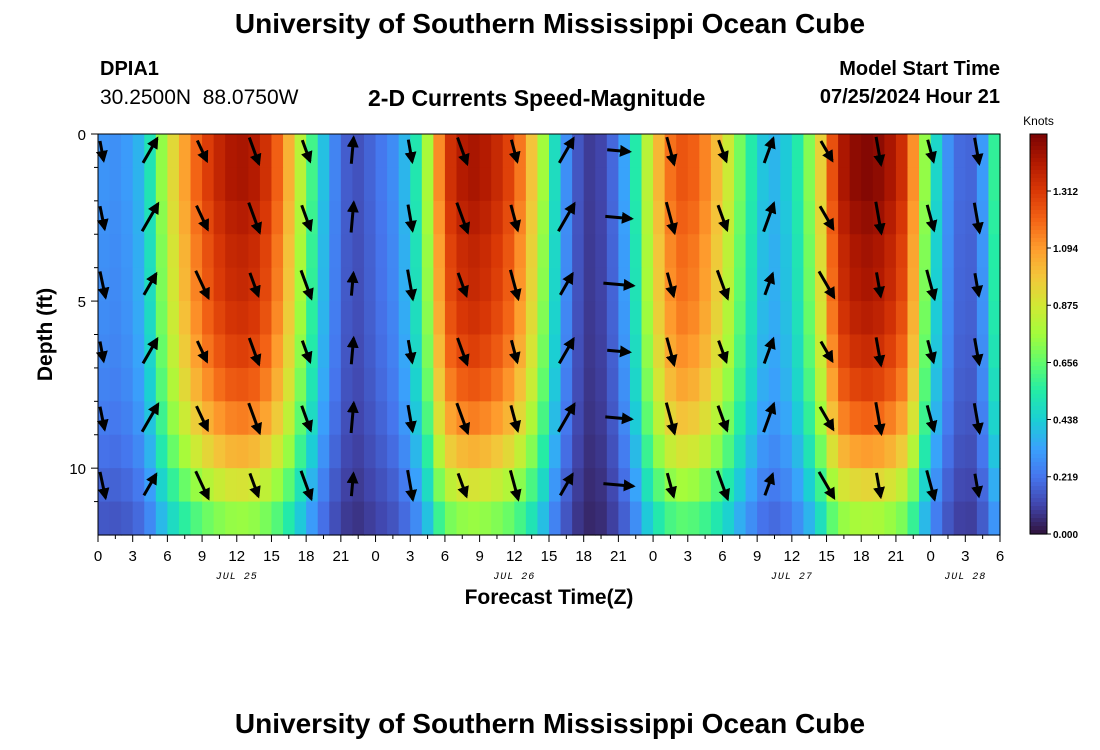 The image size is (1100, 750). I want to click on x-tick-label: 0, so click(98, 556).